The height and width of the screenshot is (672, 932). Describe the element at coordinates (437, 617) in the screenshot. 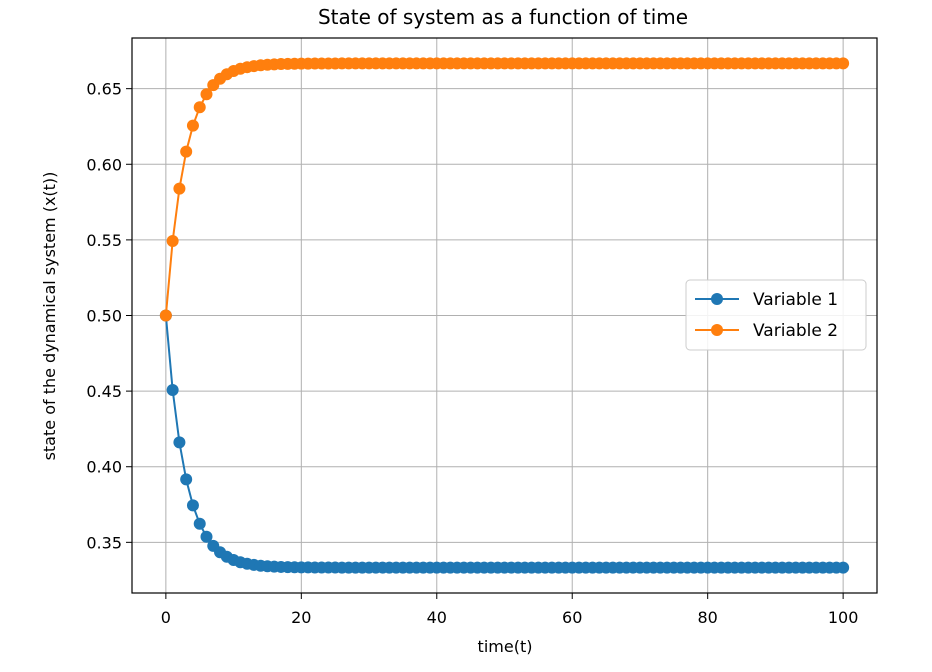

I see `x-tick-label: 40` at that location.